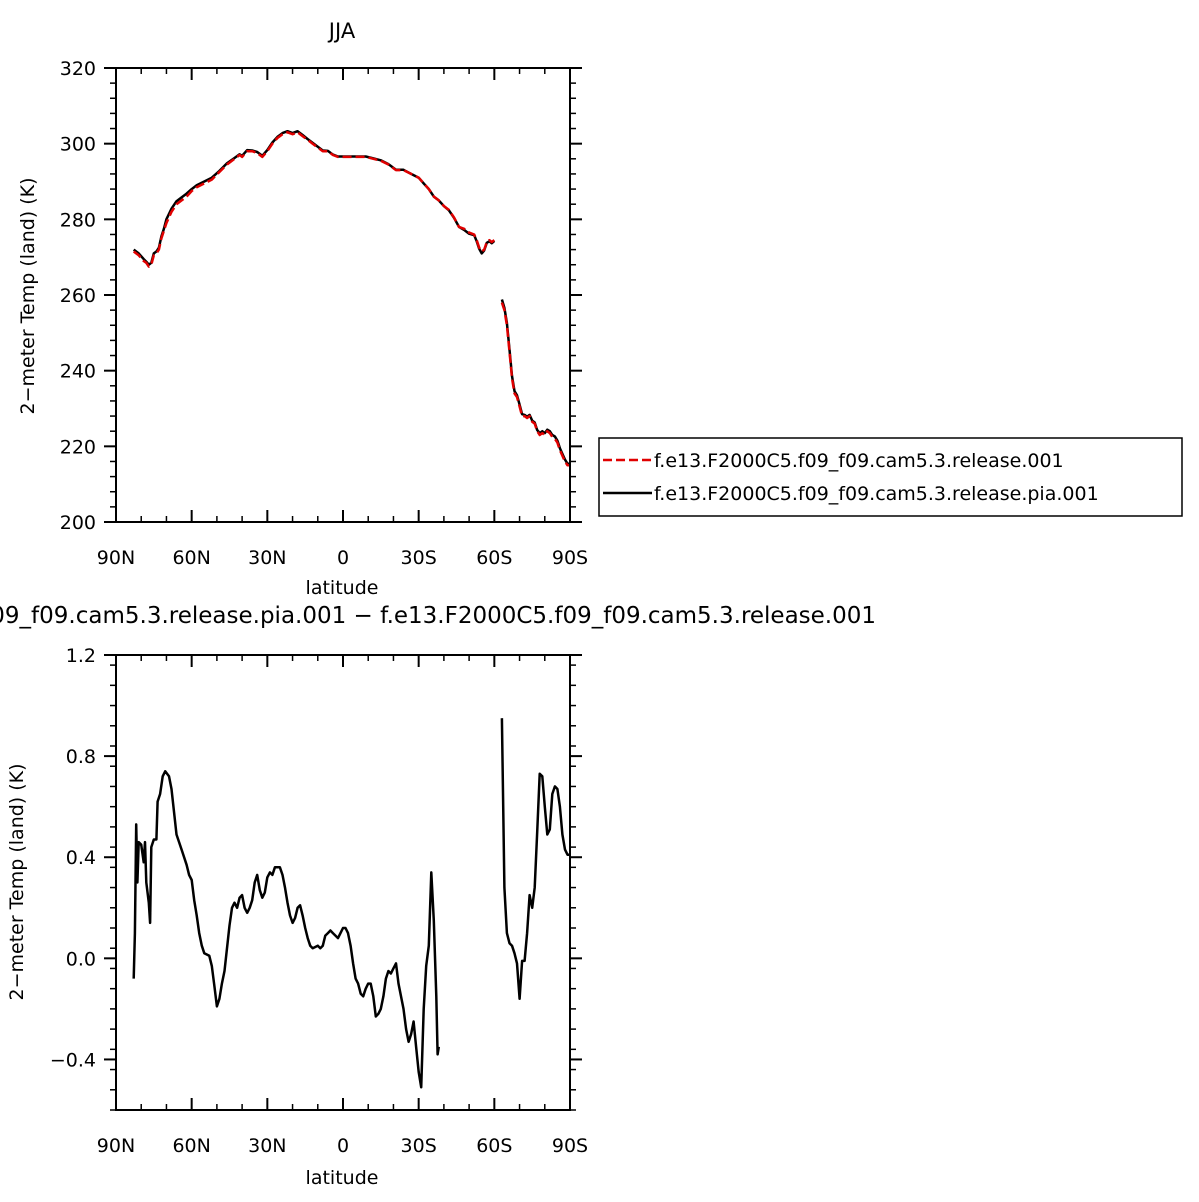 The height and width of the screenshot is (1202, 1199). I want to click on top-x-axis-label: latitude, so click(342, 588).